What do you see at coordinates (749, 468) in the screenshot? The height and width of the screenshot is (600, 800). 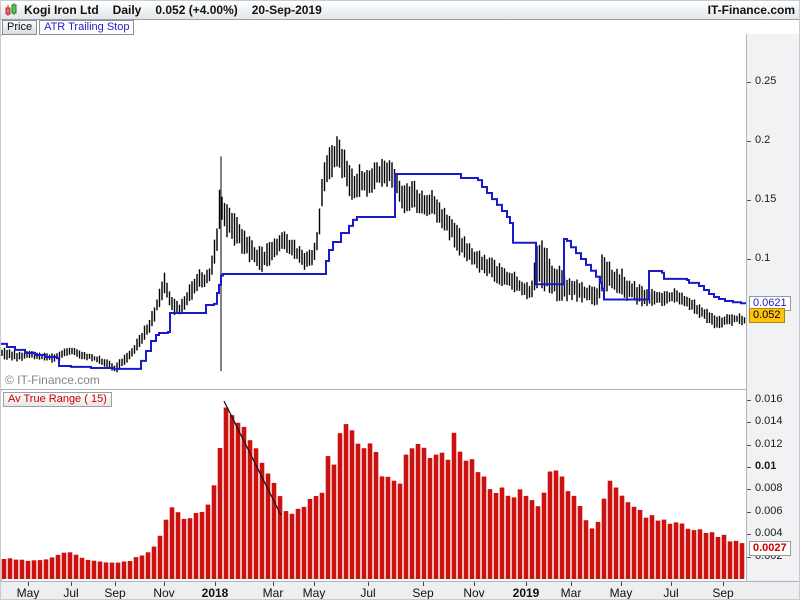 I see `atr-tick-0.01-dash` at bounding box center [749, 468].